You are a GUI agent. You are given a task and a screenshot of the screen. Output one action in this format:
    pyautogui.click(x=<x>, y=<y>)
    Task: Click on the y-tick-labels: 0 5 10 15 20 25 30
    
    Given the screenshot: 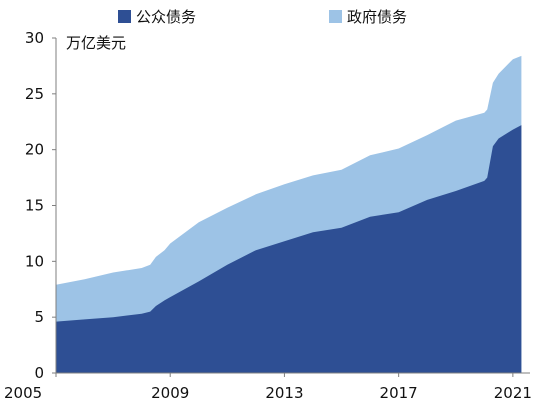 What is the action you would take?
    pyautogui.click(x=34, y=205)
    